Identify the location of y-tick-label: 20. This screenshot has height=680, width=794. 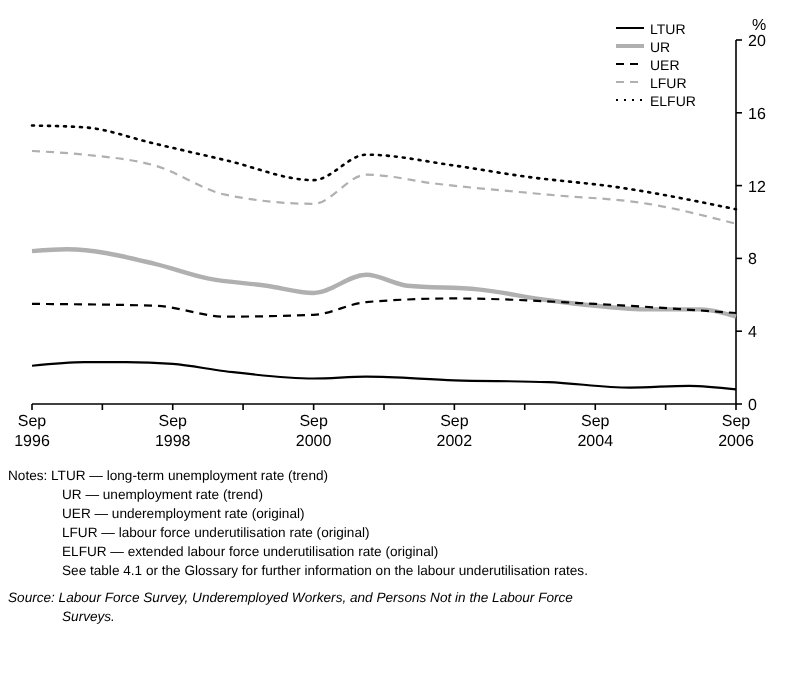
(757, 41).